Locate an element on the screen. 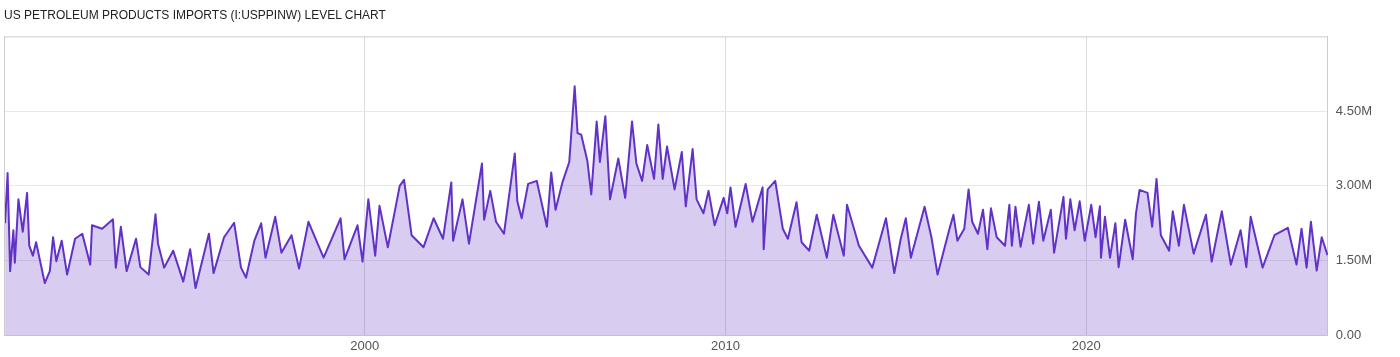 The image size is (1400, 357). x-tick-label: 2010 is located at coordinates (725, 345).